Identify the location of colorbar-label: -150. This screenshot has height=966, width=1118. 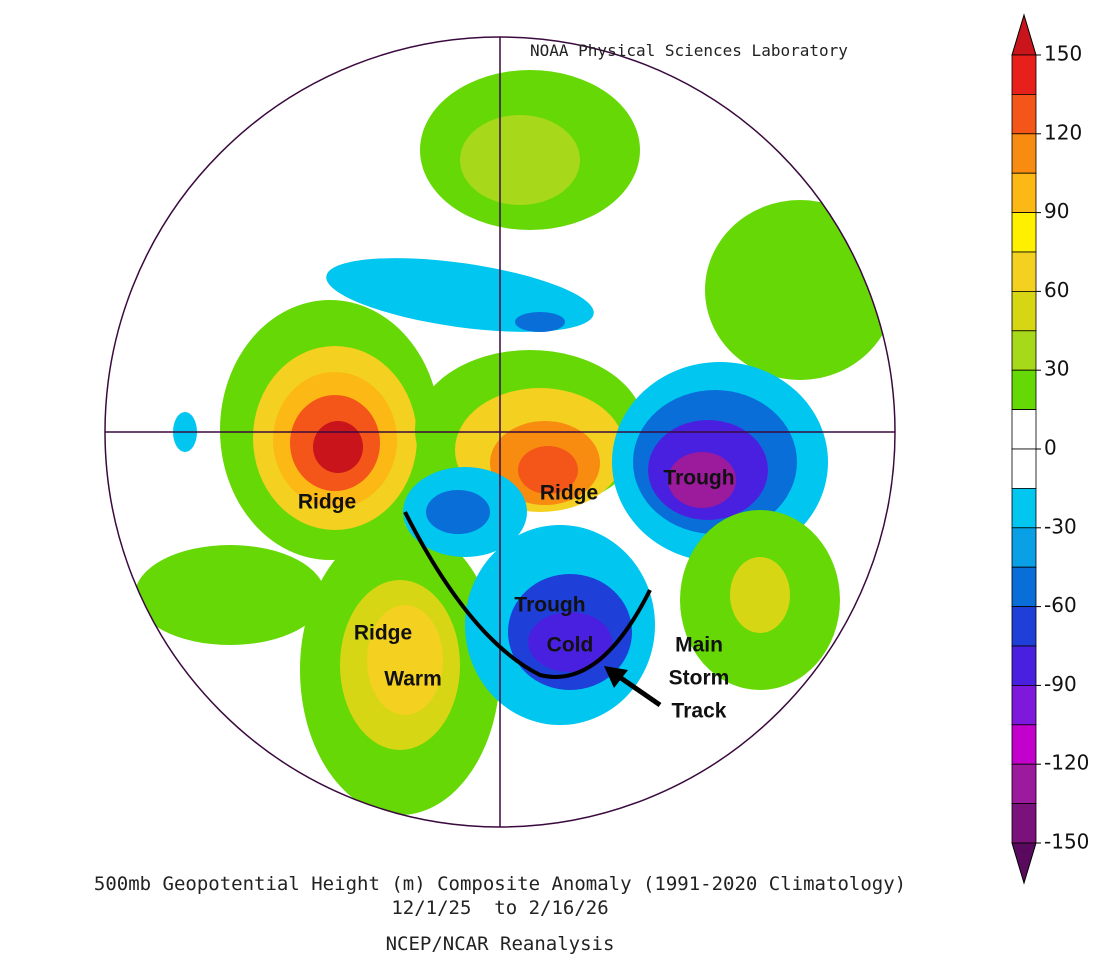
(1066, 842).